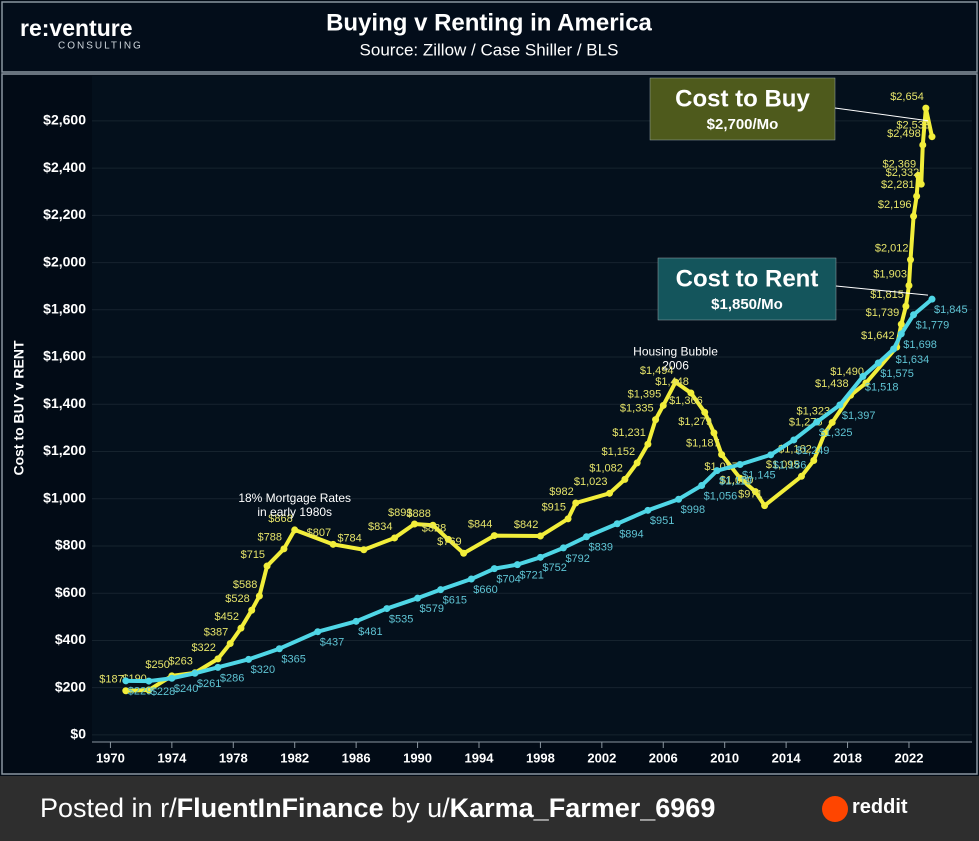 This screenshot has height=841, width=979. Describe the element at coordinates (847, 372) in the screenshot. I see `value-label: $1,490` at that location.